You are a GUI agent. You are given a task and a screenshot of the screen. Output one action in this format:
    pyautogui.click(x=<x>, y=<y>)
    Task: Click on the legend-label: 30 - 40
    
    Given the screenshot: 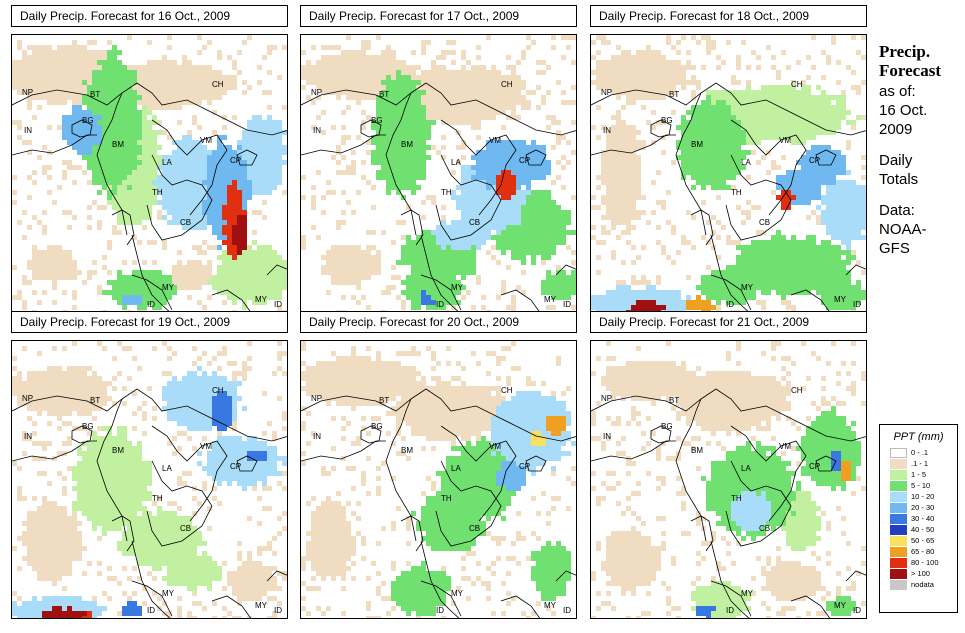 What is the action you would take?
    pyautogui.click(x=923, y=518)
    